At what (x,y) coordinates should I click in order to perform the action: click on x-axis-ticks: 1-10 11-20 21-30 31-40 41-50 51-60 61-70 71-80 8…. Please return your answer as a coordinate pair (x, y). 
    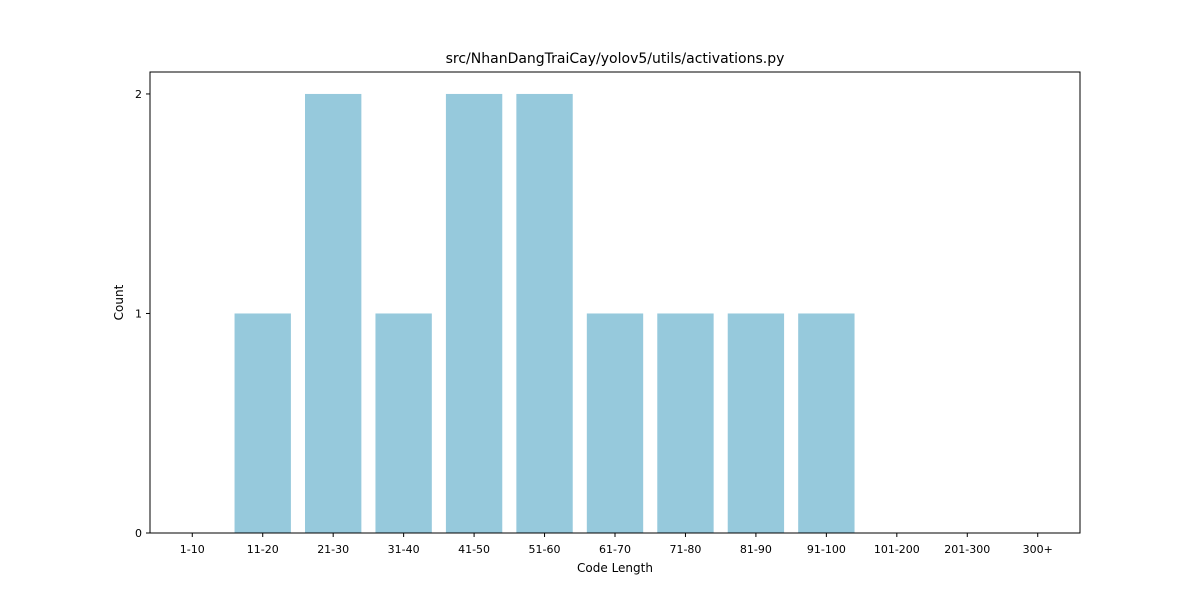
    Looking at the image, I should click on (616, 544).